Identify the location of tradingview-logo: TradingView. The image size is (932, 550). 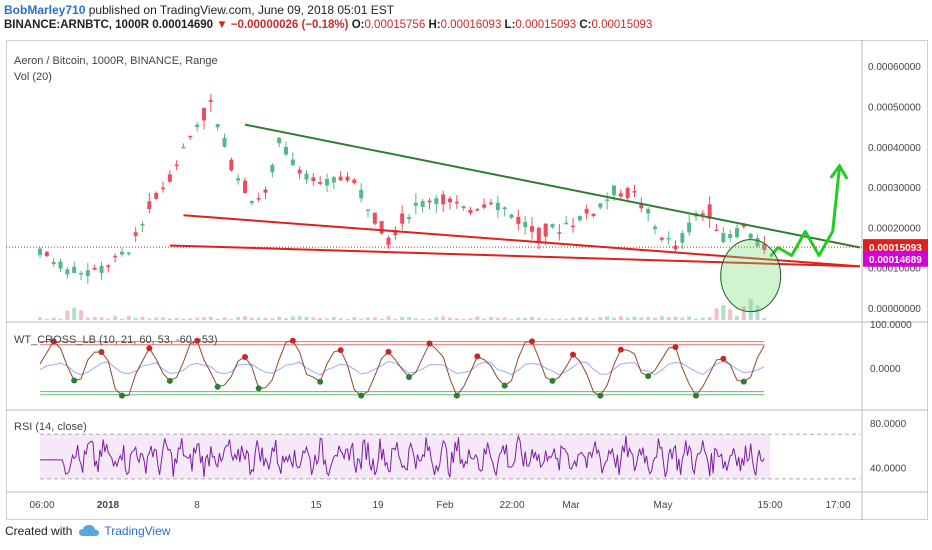
(124, 531).